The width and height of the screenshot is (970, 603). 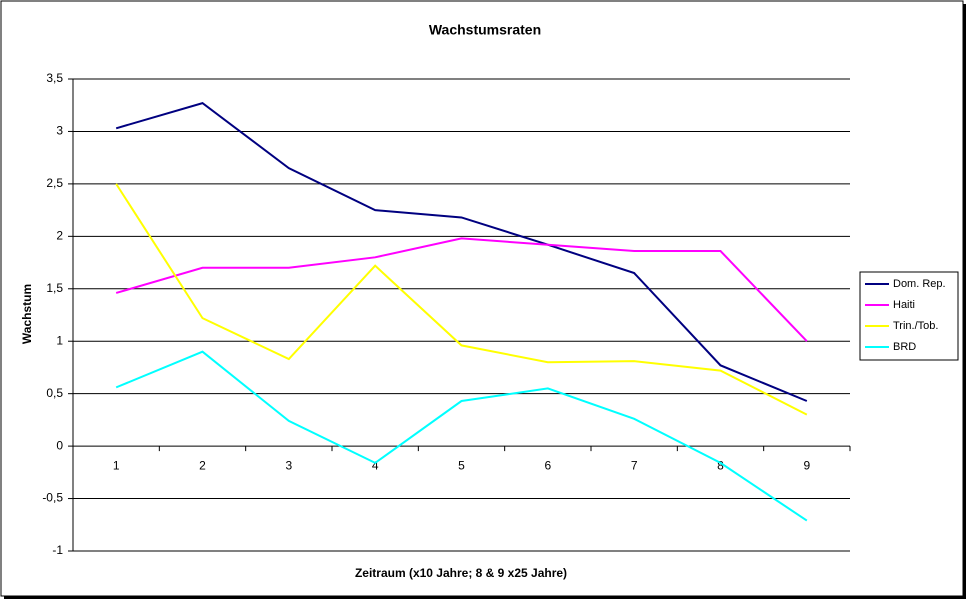 What do you see at coordinates (547, 465) in the screenshot?
I see `x-tick-label: 6` at bounding box center [547, 465].